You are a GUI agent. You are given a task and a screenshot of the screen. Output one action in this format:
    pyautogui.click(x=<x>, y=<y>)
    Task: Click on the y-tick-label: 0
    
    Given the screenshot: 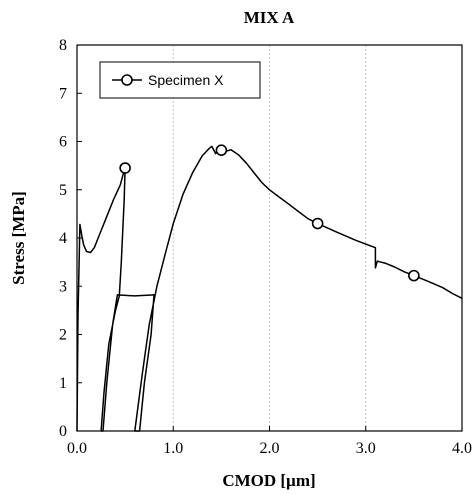 What is the action you would take?
    pyautogui.click(x=63, y=431)
    